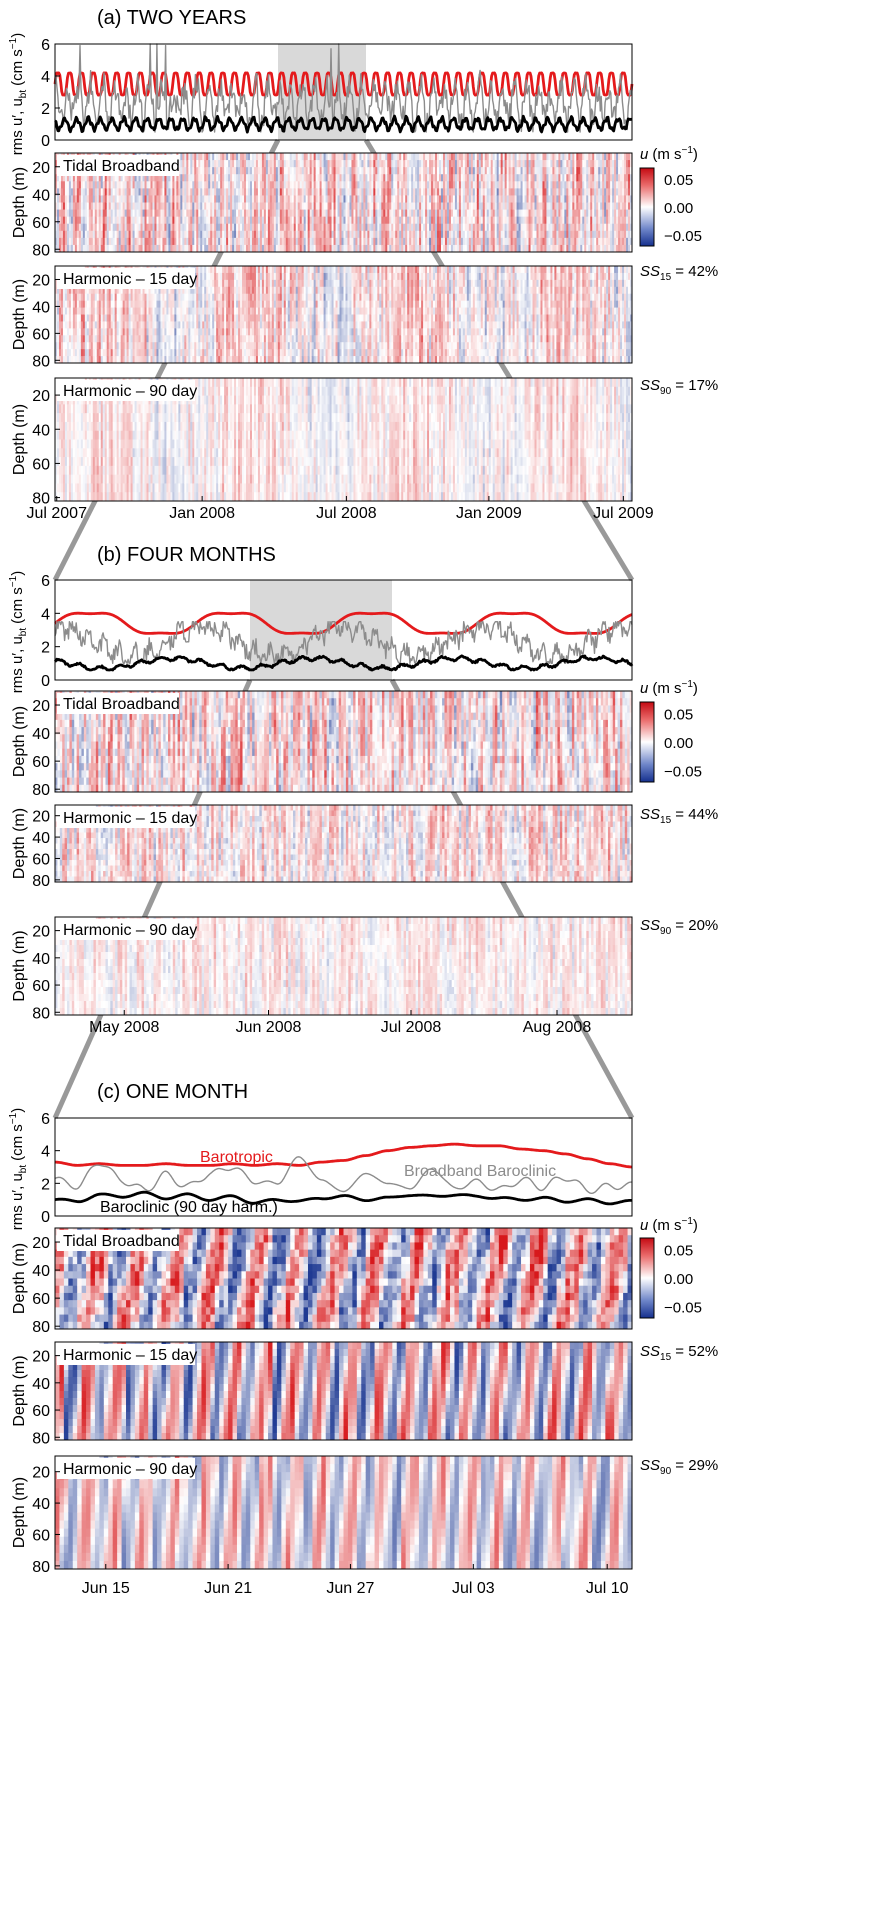  What do you see at coordinates (45, 141) in the screenshot?
I see `y-tick-label: 0` at bounding box center [45, 141].